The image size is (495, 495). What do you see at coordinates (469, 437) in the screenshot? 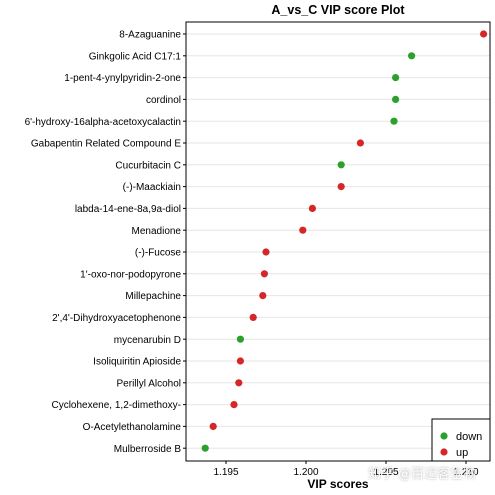
I see `legend-label-down: down` at bounding box center [469, 437].